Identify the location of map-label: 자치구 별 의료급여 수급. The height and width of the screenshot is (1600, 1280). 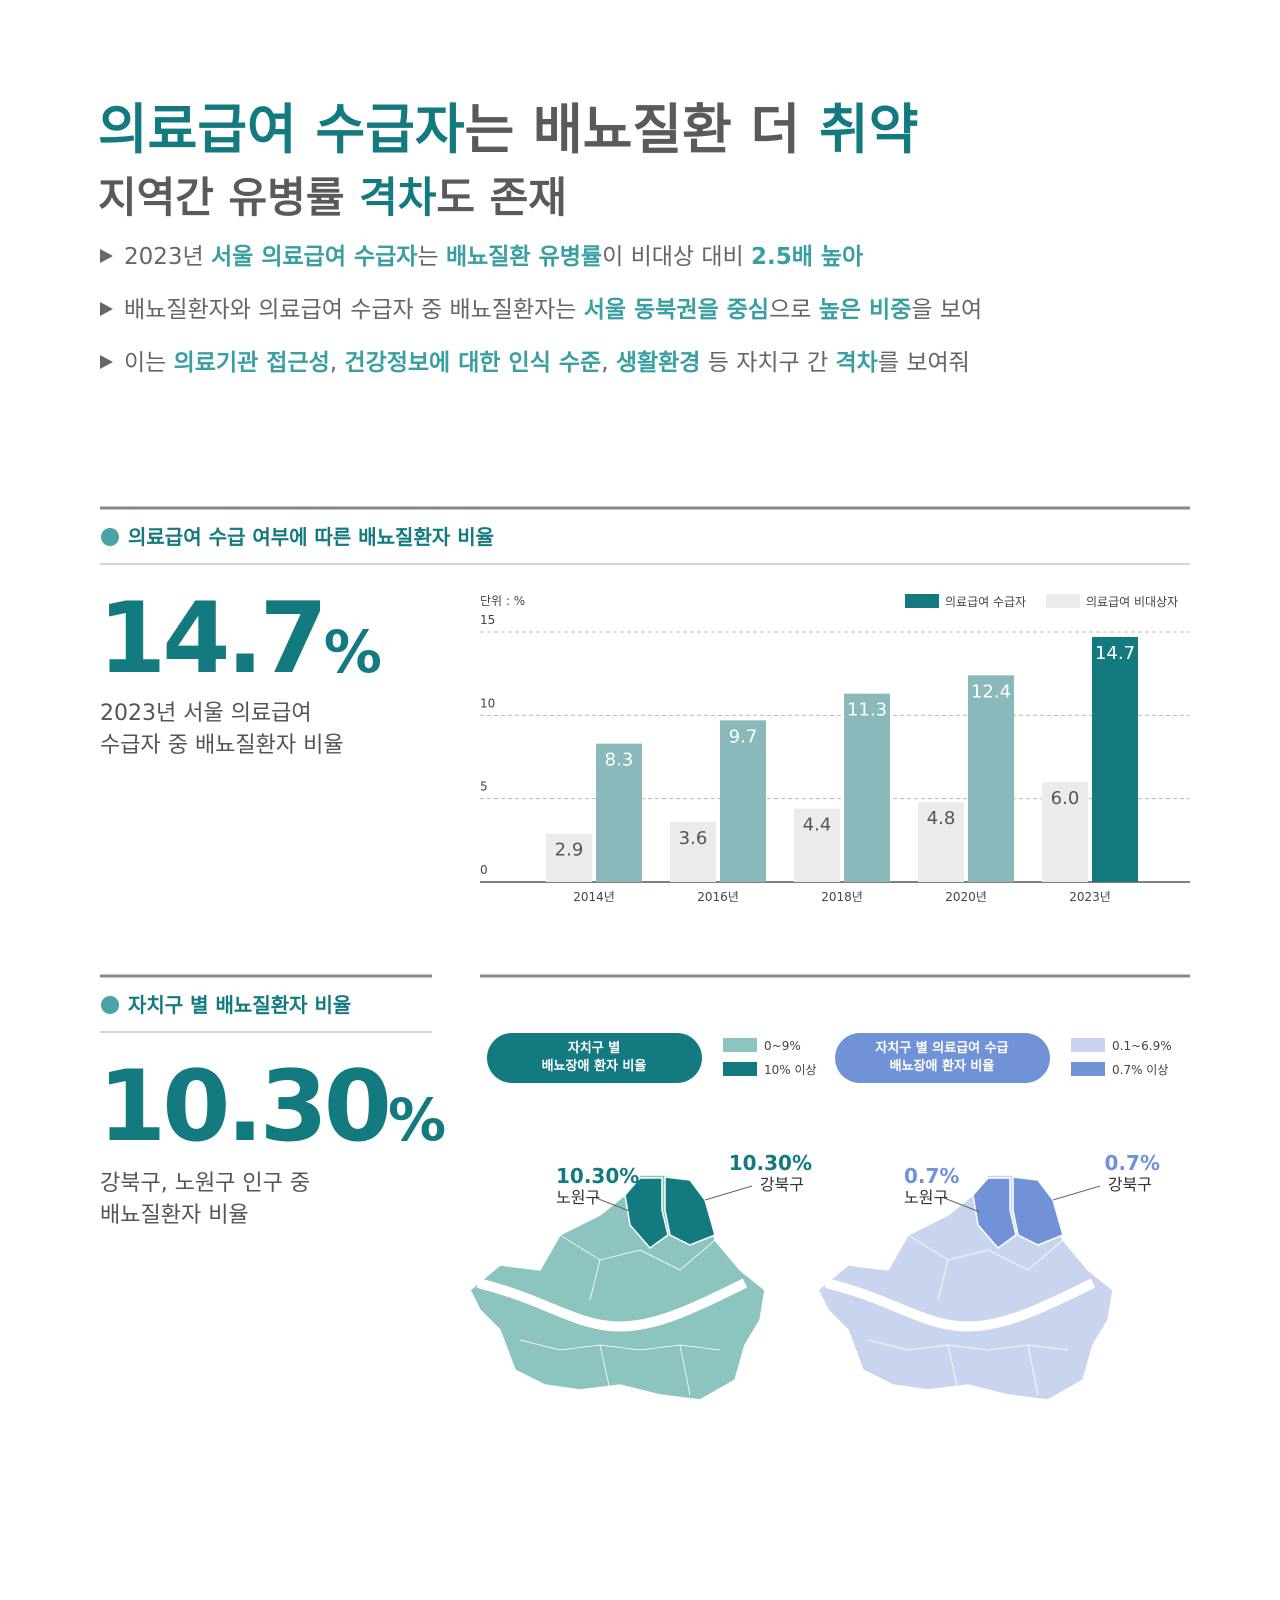
(941, 1048).